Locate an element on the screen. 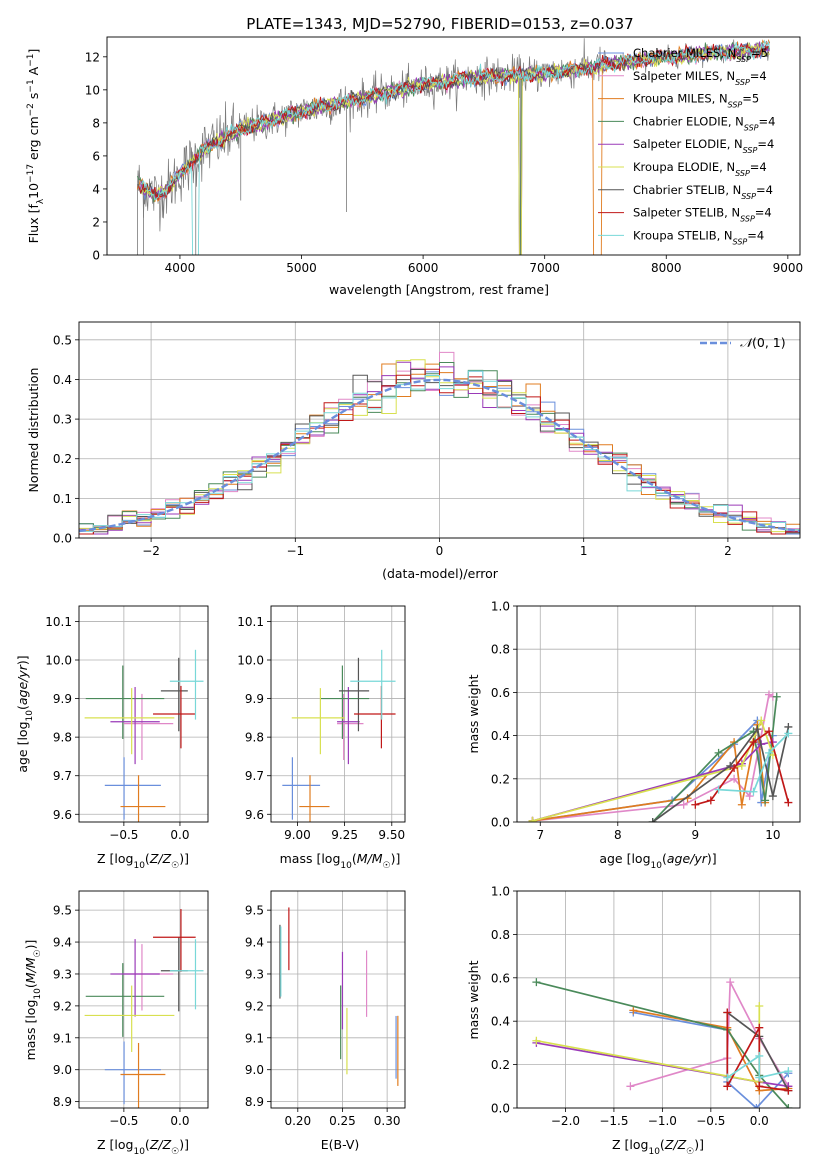 The height and width of the screenshot is (1170, 819). age-vs-mass-panel-xtick-label: 9.25 is located at coordinates (344, 835).